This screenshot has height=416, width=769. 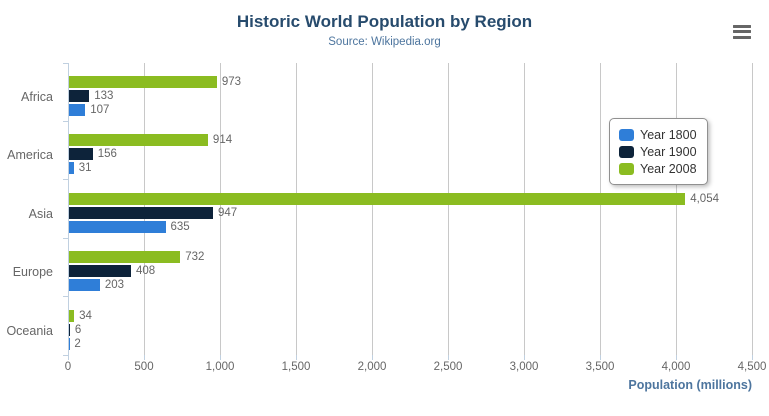 What do you see at coordinates (72, 315) in the screenshot?
I see `bar-oceania-year-2008` at bounding box center [72, 315].